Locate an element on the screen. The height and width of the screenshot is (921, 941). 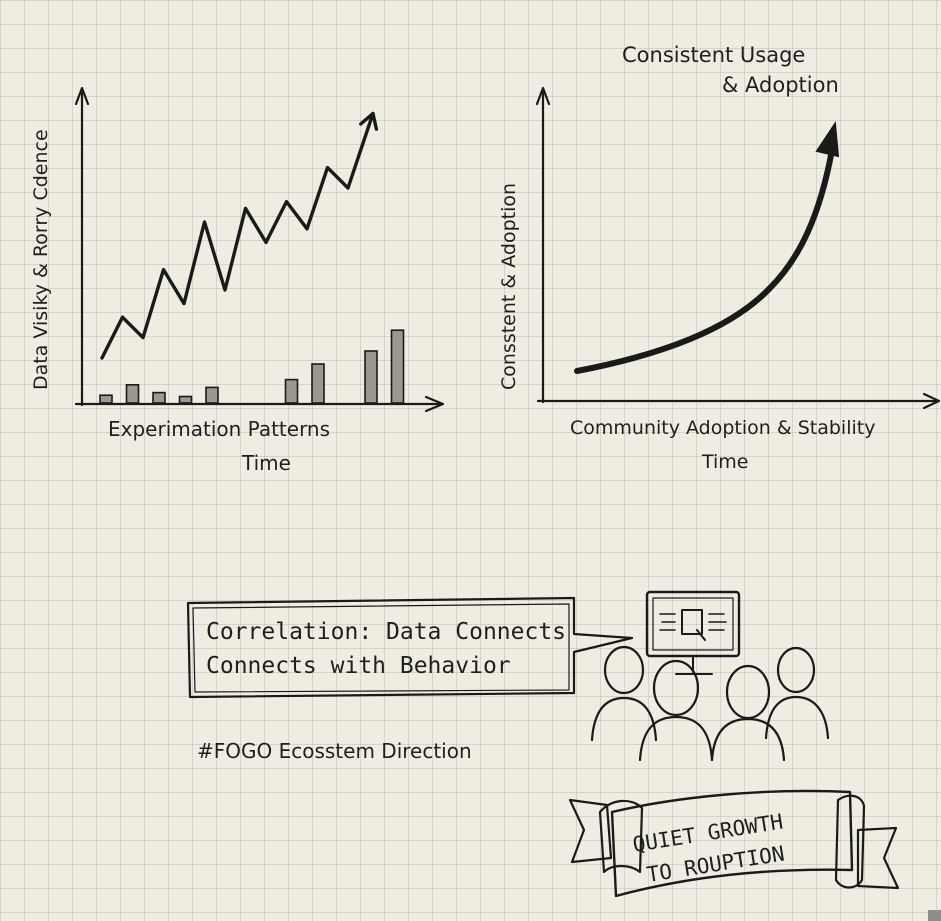
callout-border-inner is located at coordinates (381, 648).